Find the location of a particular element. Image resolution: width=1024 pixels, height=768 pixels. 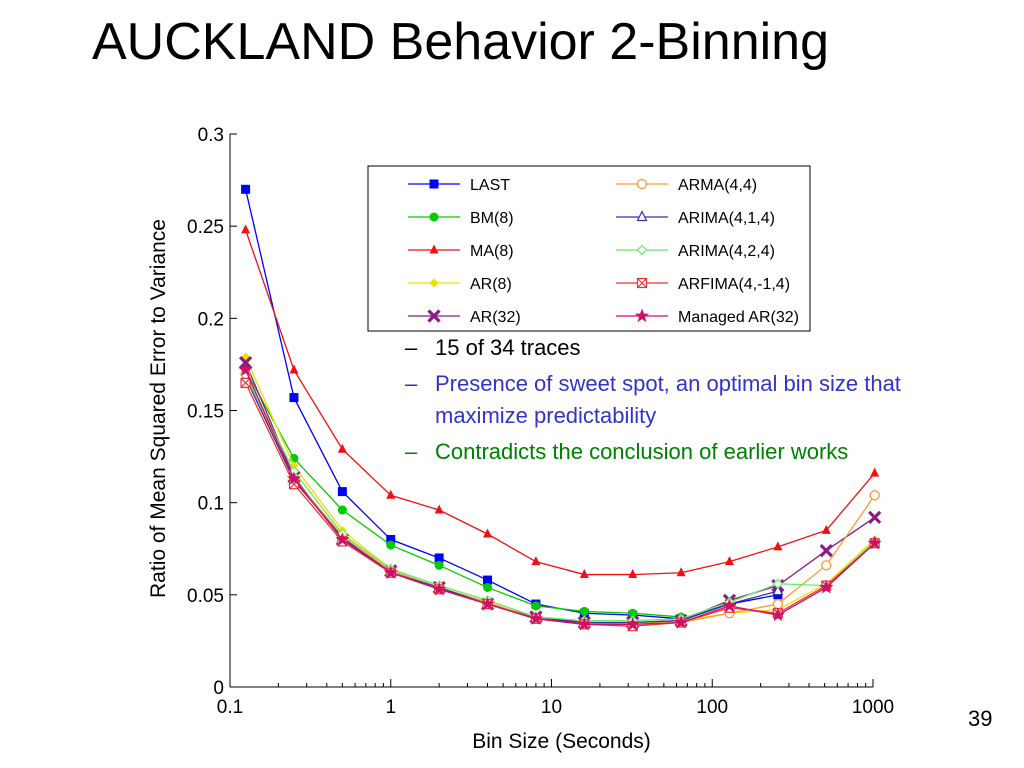

legend-label: ARMA(4,4) is located at coordinates (717, 185).